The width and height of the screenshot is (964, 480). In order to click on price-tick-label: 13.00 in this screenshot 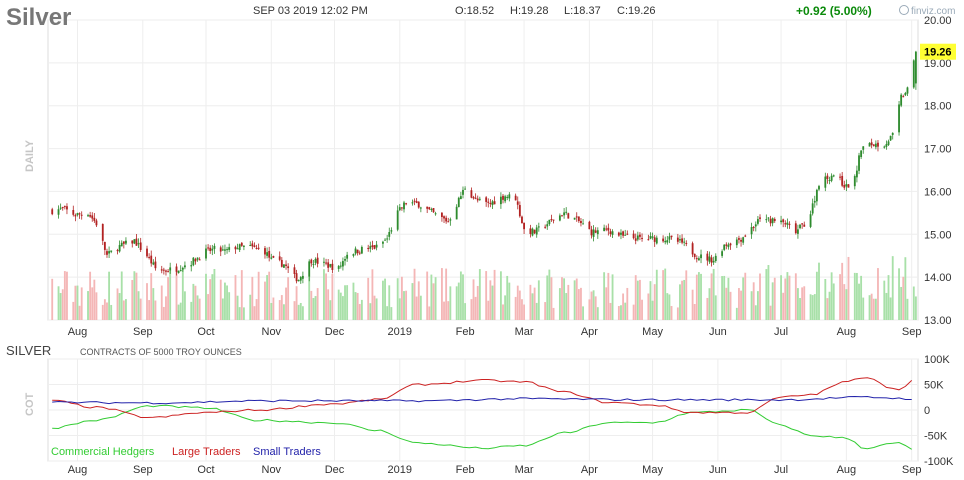, I will do `click(938, 321)`.